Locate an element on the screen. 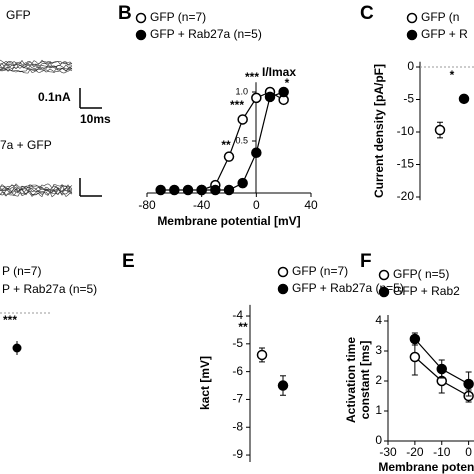 This screenshot has width=474, height=474. panel-label: C is located at coordinates (367, 13).